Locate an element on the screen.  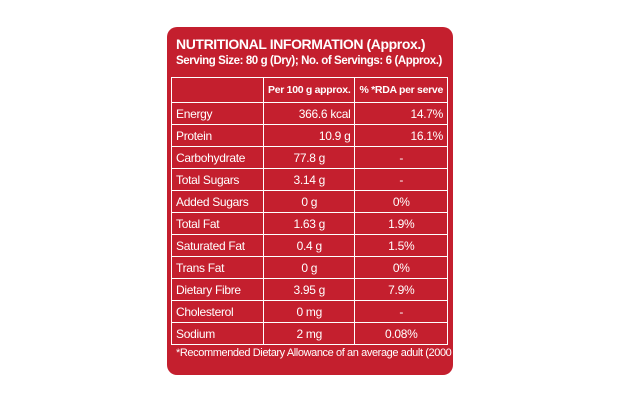
nutrient-value: 2 mg is located at coordinates (309, 333).